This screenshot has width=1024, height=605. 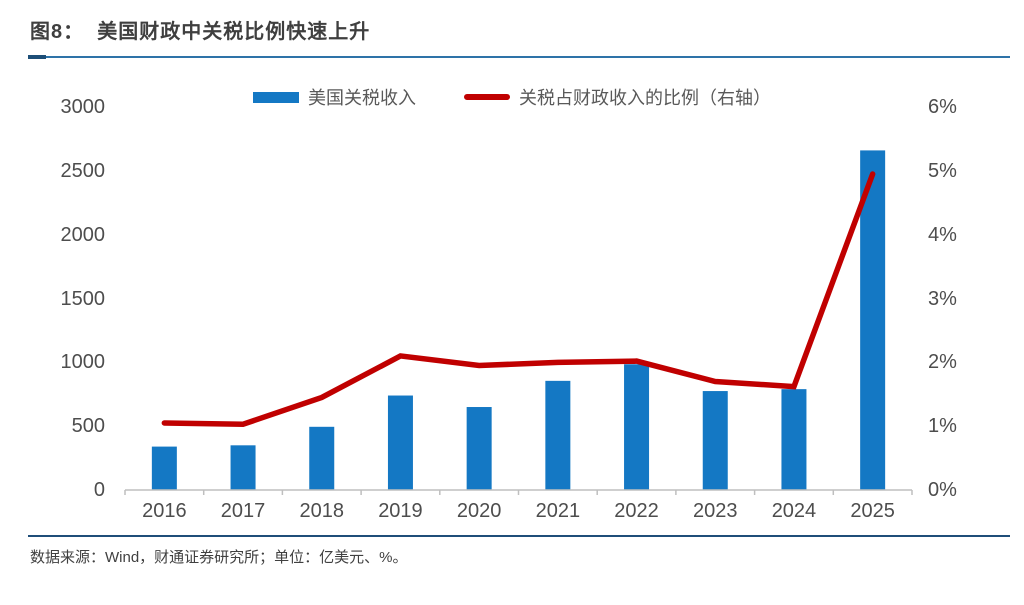 What do you see at coordinates (362, 98) in the screenshot?
I see `bar-legend-label: 美国关税收入` at bounding box center [362, 98].